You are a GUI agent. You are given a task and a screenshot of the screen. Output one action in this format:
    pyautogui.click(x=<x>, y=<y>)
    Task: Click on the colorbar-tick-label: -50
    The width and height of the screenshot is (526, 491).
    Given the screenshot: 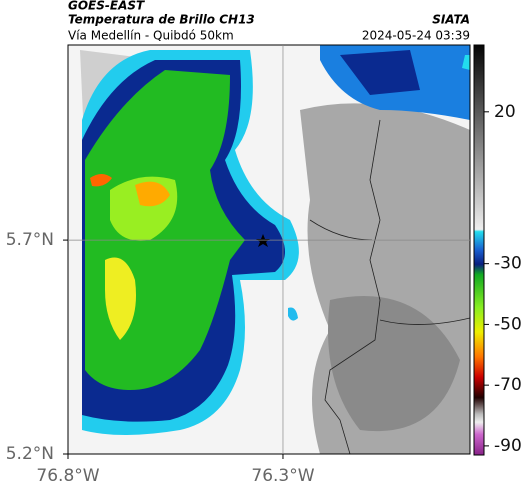 What is the action you would take?
    pyautogui.click(x=508, y=324)
    